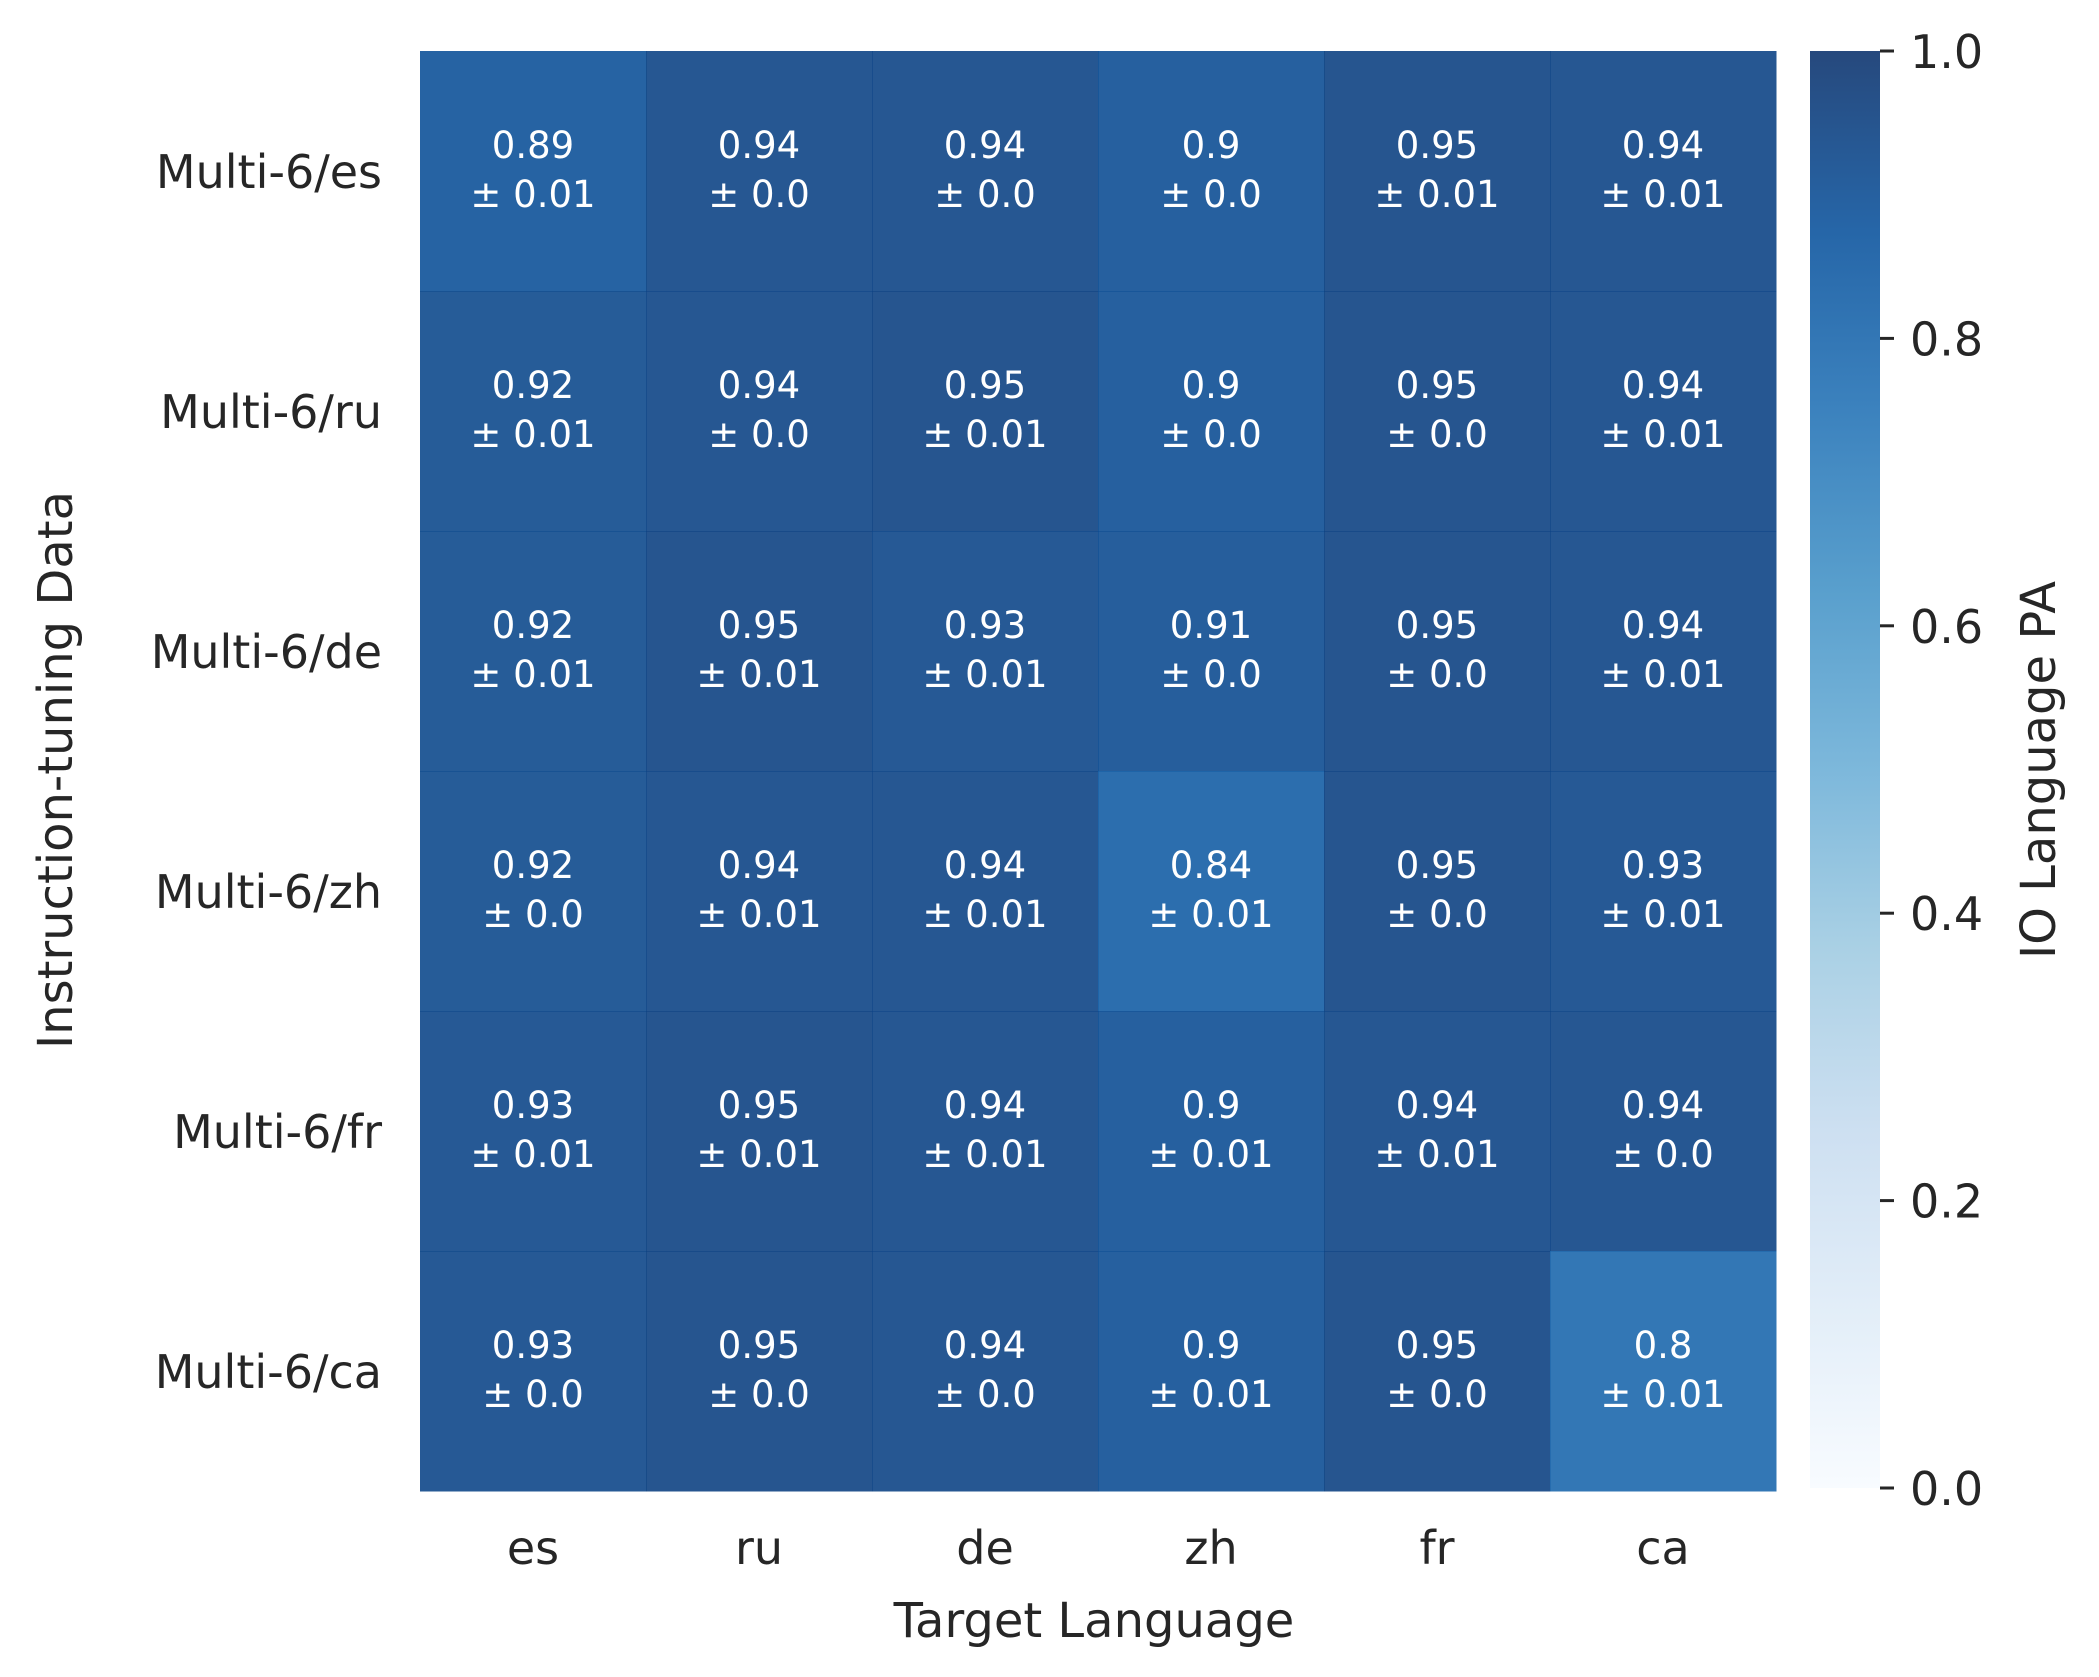 The image size is (2099, 1677). What do you see at coordinates (1946, 339) in the screenshot?
I see `colorbar-tick-label: 0.8` at bounding box center [1946, 339].